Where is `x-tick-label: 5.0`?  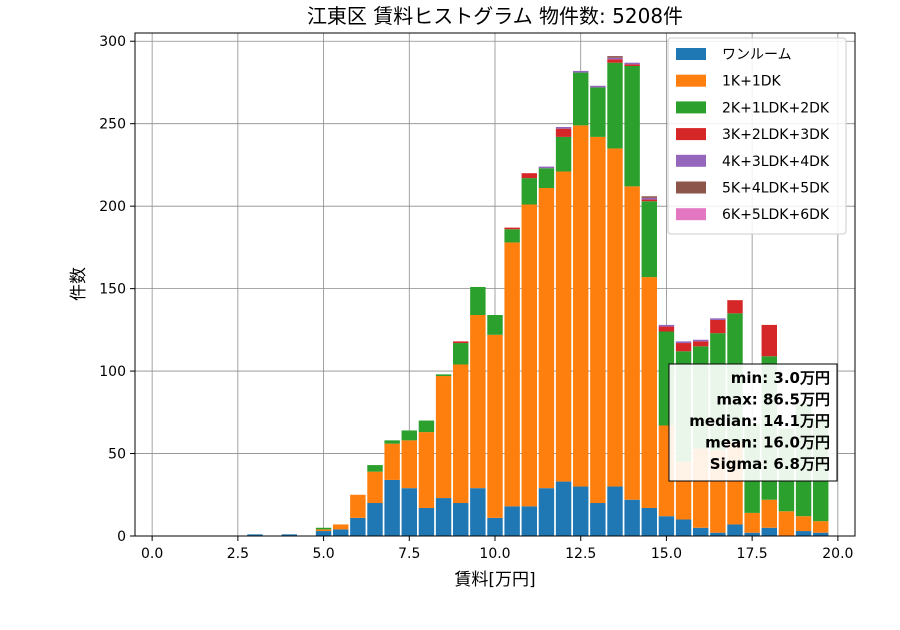 x-tick-label: 5.0 is located at coordinates (323, 554).